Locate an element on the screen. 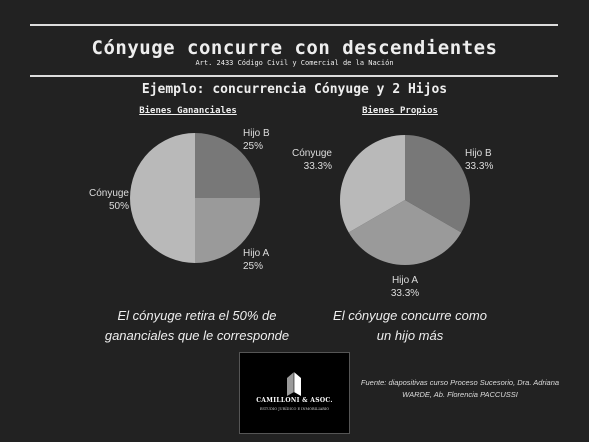  page-title: Cónyuge concurre con descendientes is located at coordinates (294, 48).